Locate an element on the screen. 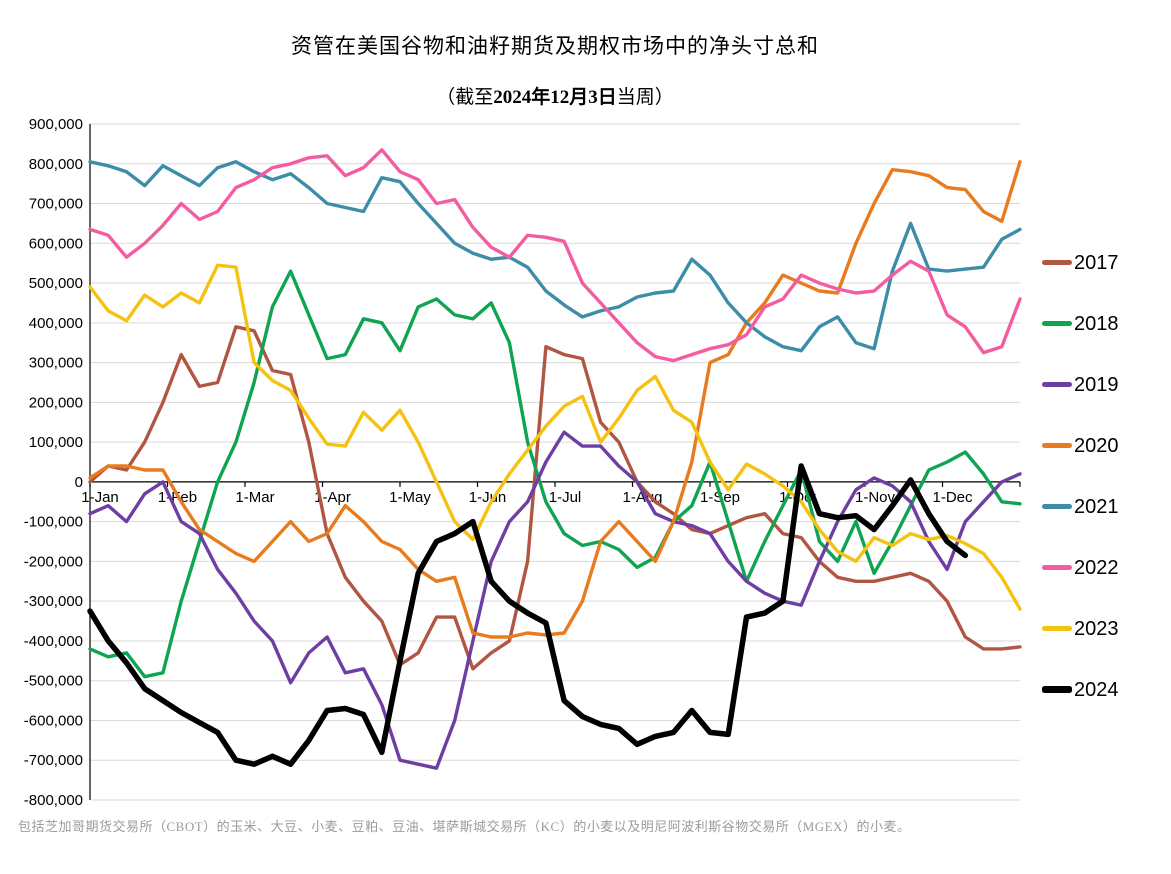 The width and height of the screenshot is (1171, 874). legend-item-2023: 2023 is located at coordinates (1080, 628).